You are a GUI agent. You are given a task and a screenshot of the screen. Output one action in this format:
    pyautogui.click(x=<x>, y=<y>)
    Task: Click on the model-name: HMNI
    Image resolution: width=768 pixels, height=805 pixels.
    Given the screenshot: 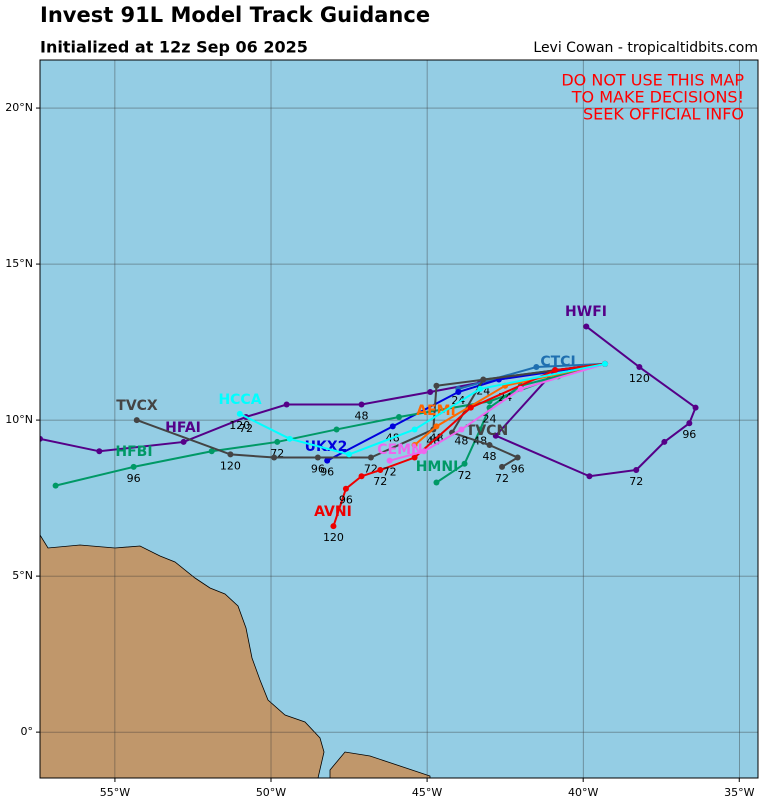 What is the action you would take?
    pyautogui.click(x=437, y=467)
    